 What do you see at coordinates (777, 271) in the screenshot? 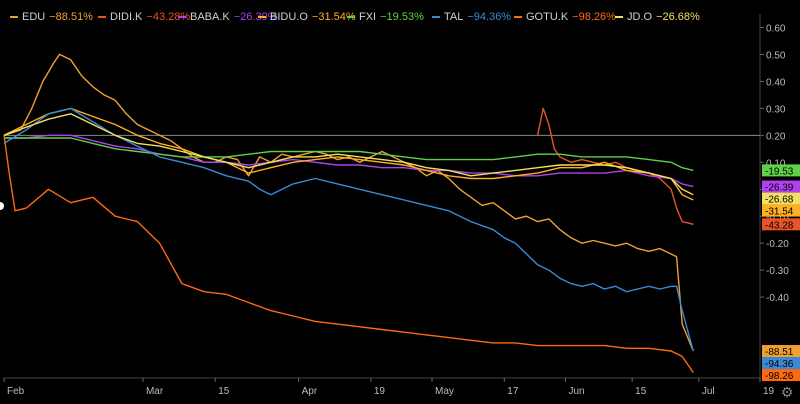
I see `y-tick-label: -0.30` at bounding box center [777, 271].